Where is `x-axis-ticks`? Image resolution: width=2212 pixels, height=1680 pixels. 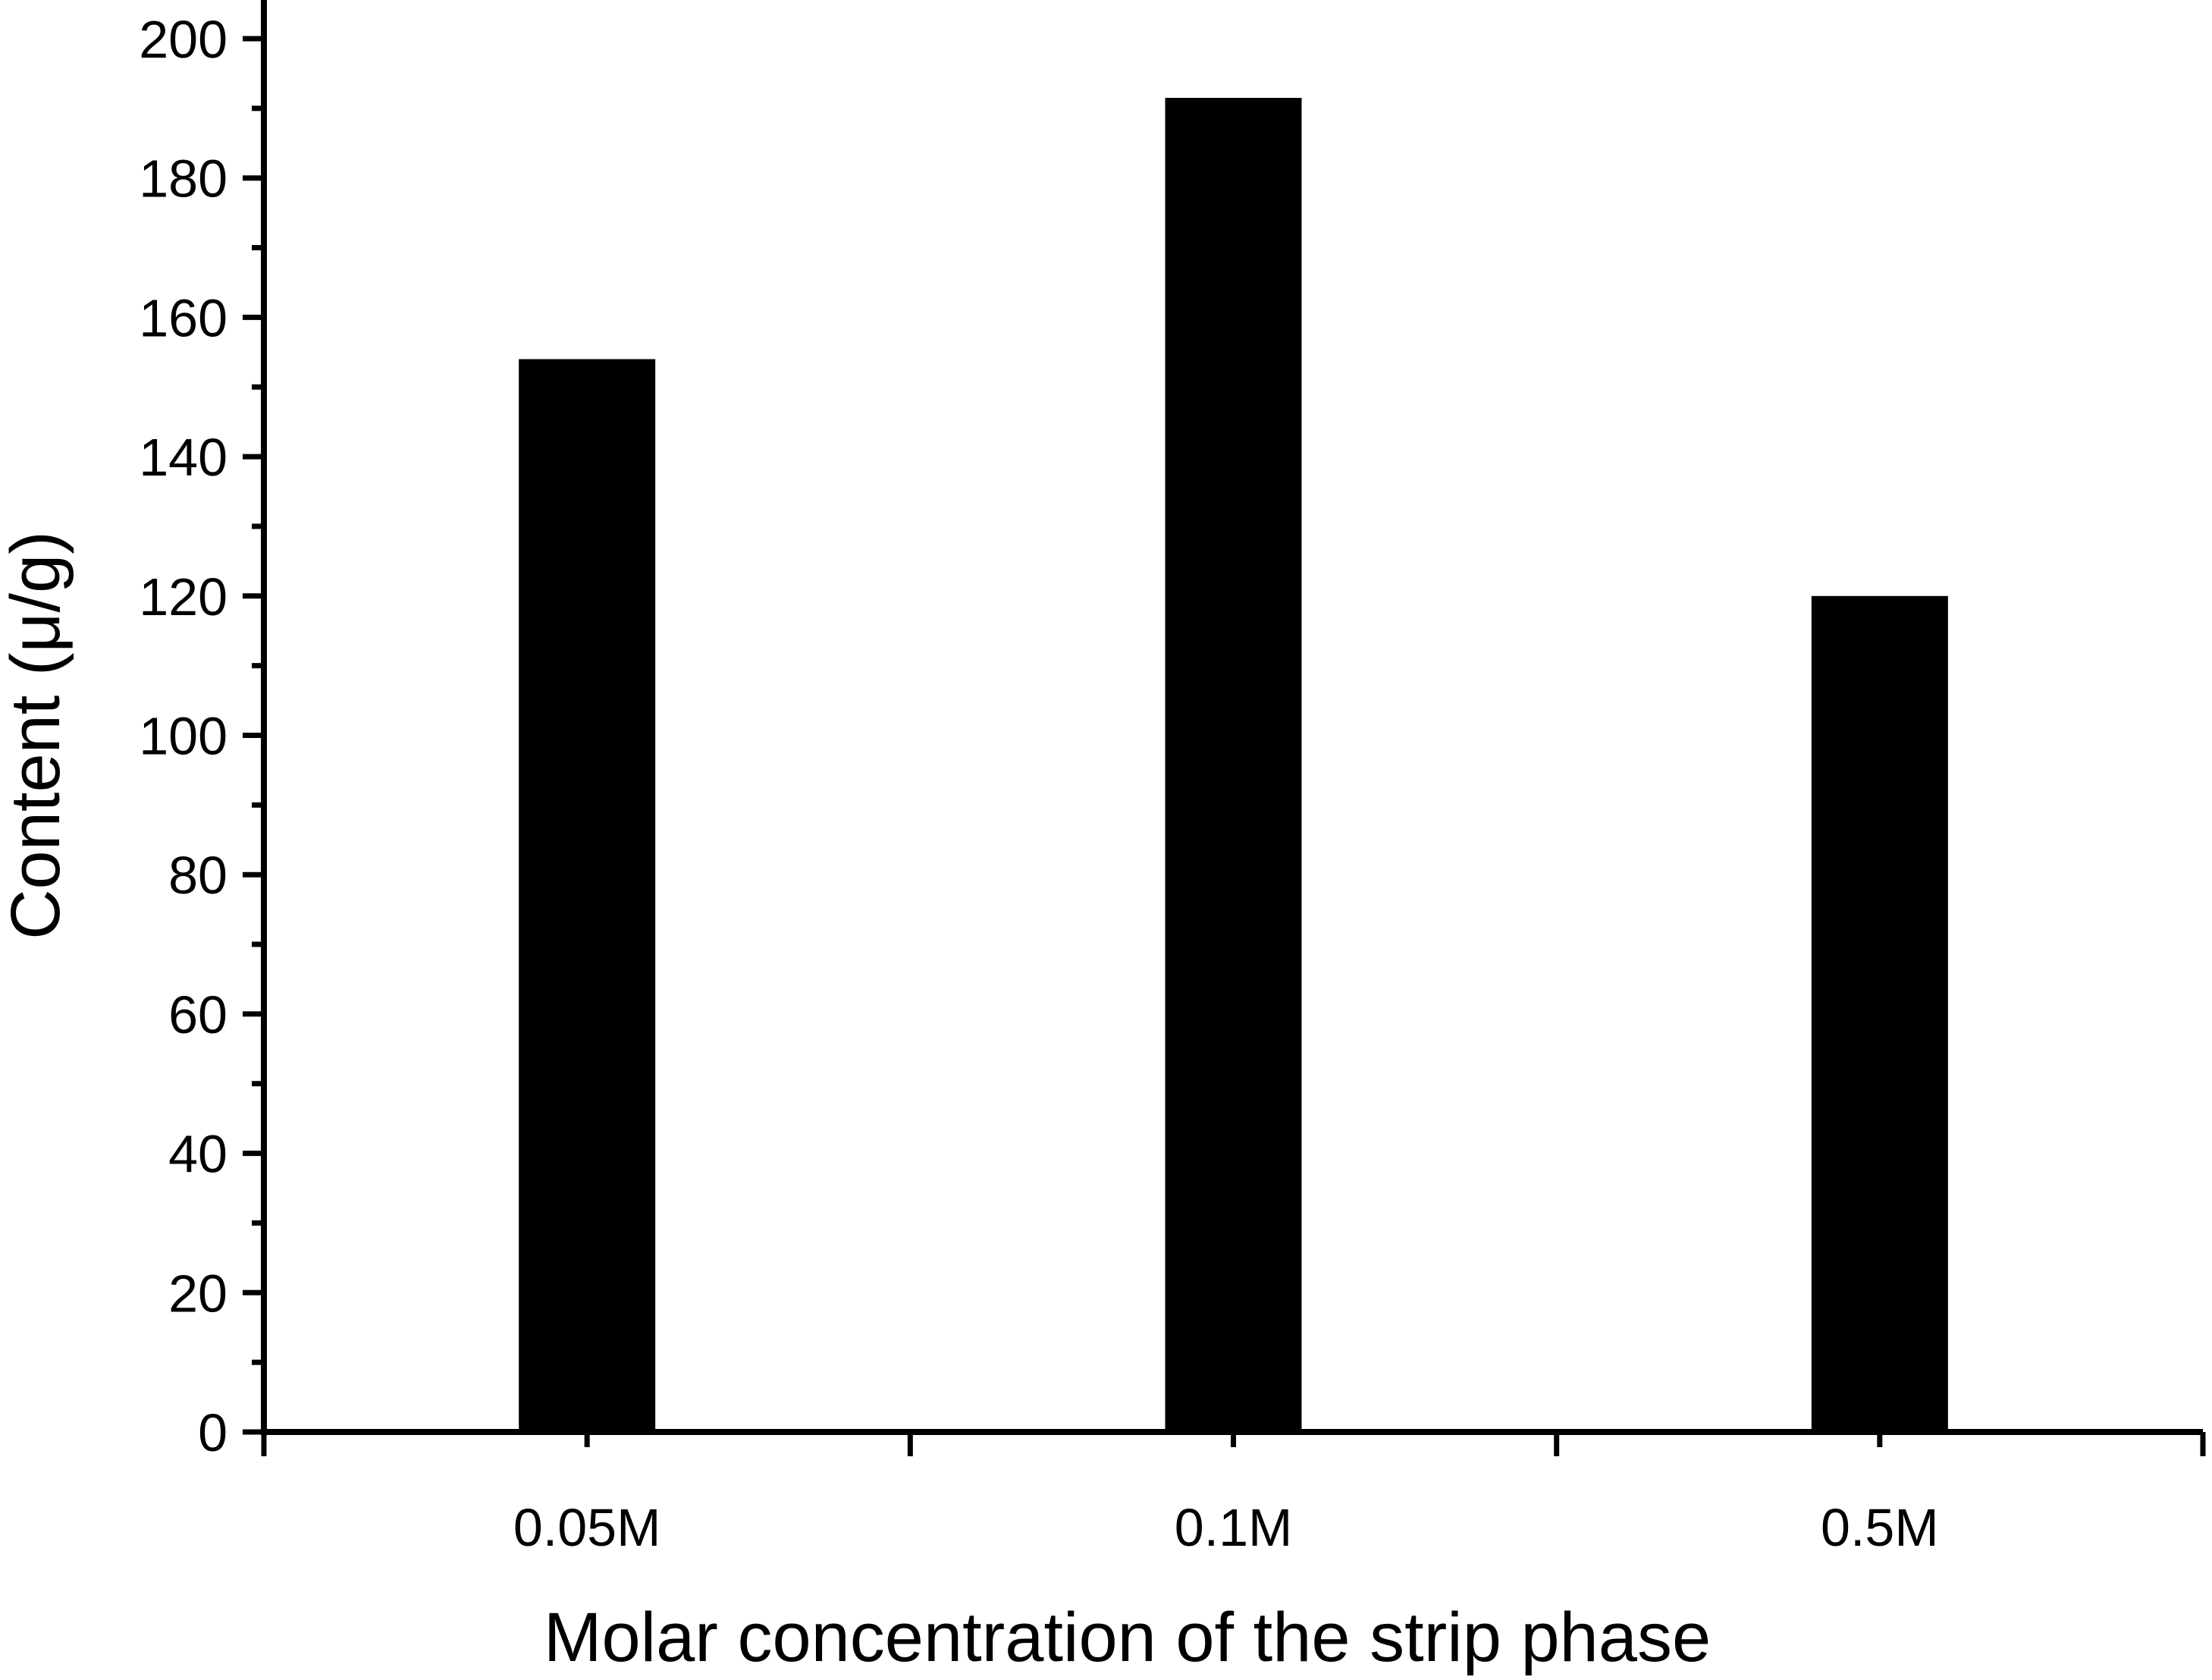 x-axis-ticks is located at coordinates (1233, 1444).